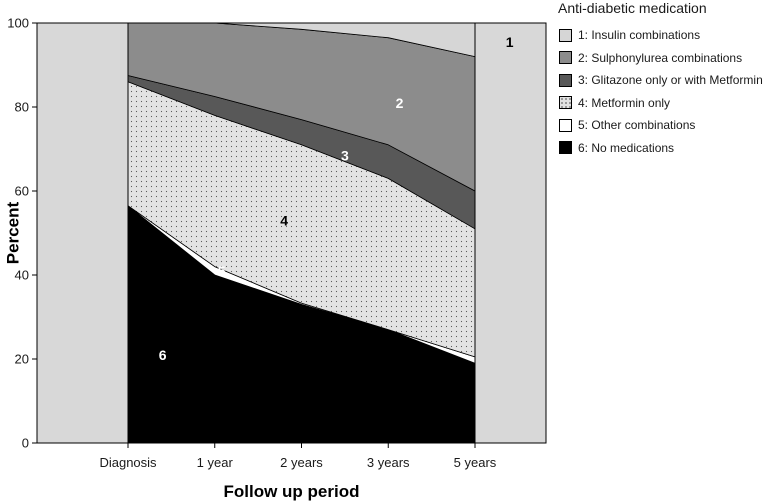 The image size is (765, 502). What do you see at coordinates (25, 443) in the screenshot?
I see `y-tick-label: 0` at bounding box center [25, 443].